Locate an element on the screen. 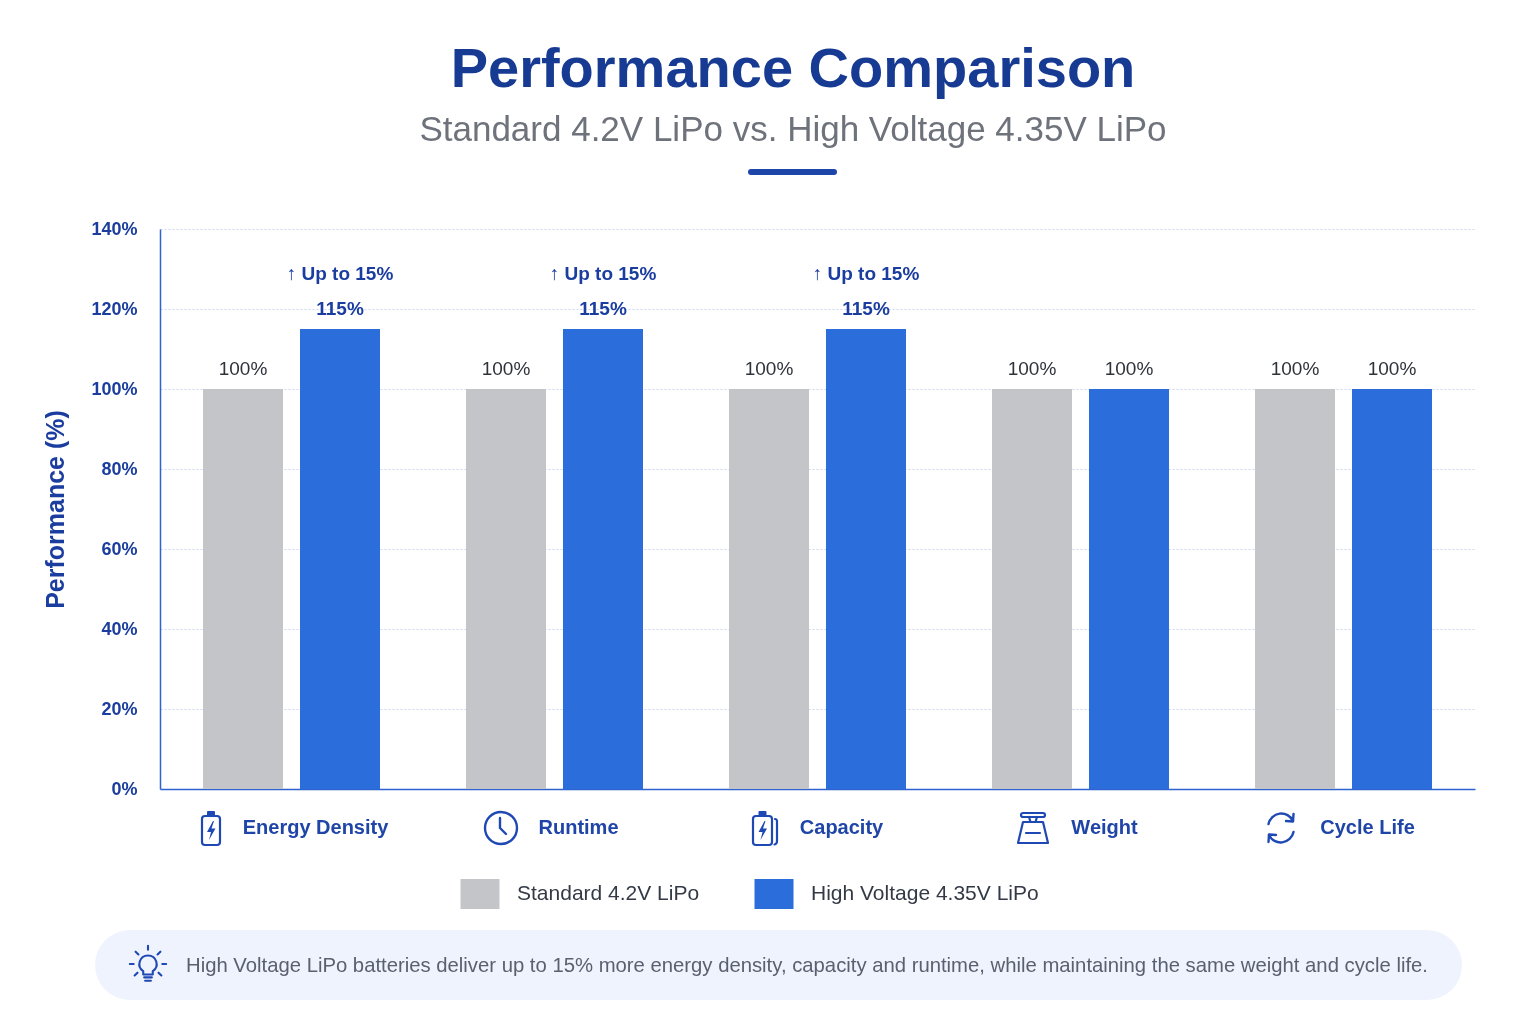 Image resolution: width=1536 pixels, height=1024 pixels. chart-title: Performance Comparison is located at coordinates (793, 67).